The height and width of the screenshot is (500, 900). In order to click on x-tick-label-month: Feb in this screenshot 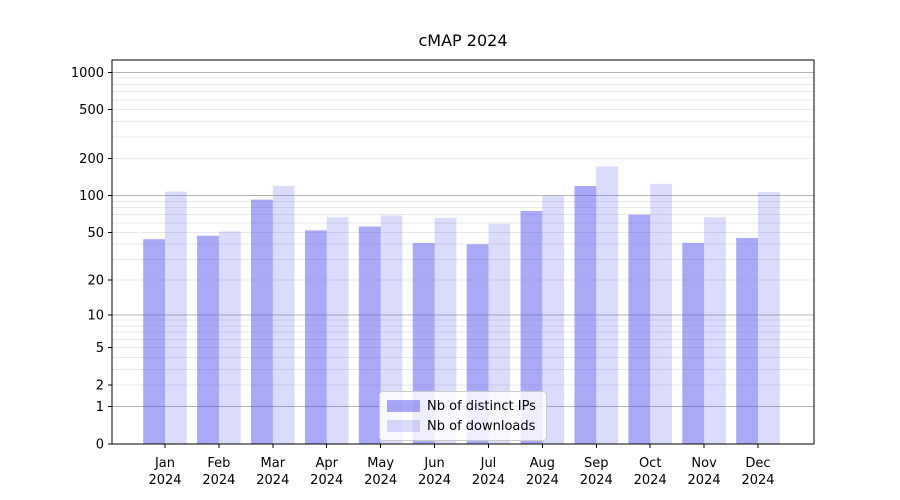, I will do `click(218, 463)`.